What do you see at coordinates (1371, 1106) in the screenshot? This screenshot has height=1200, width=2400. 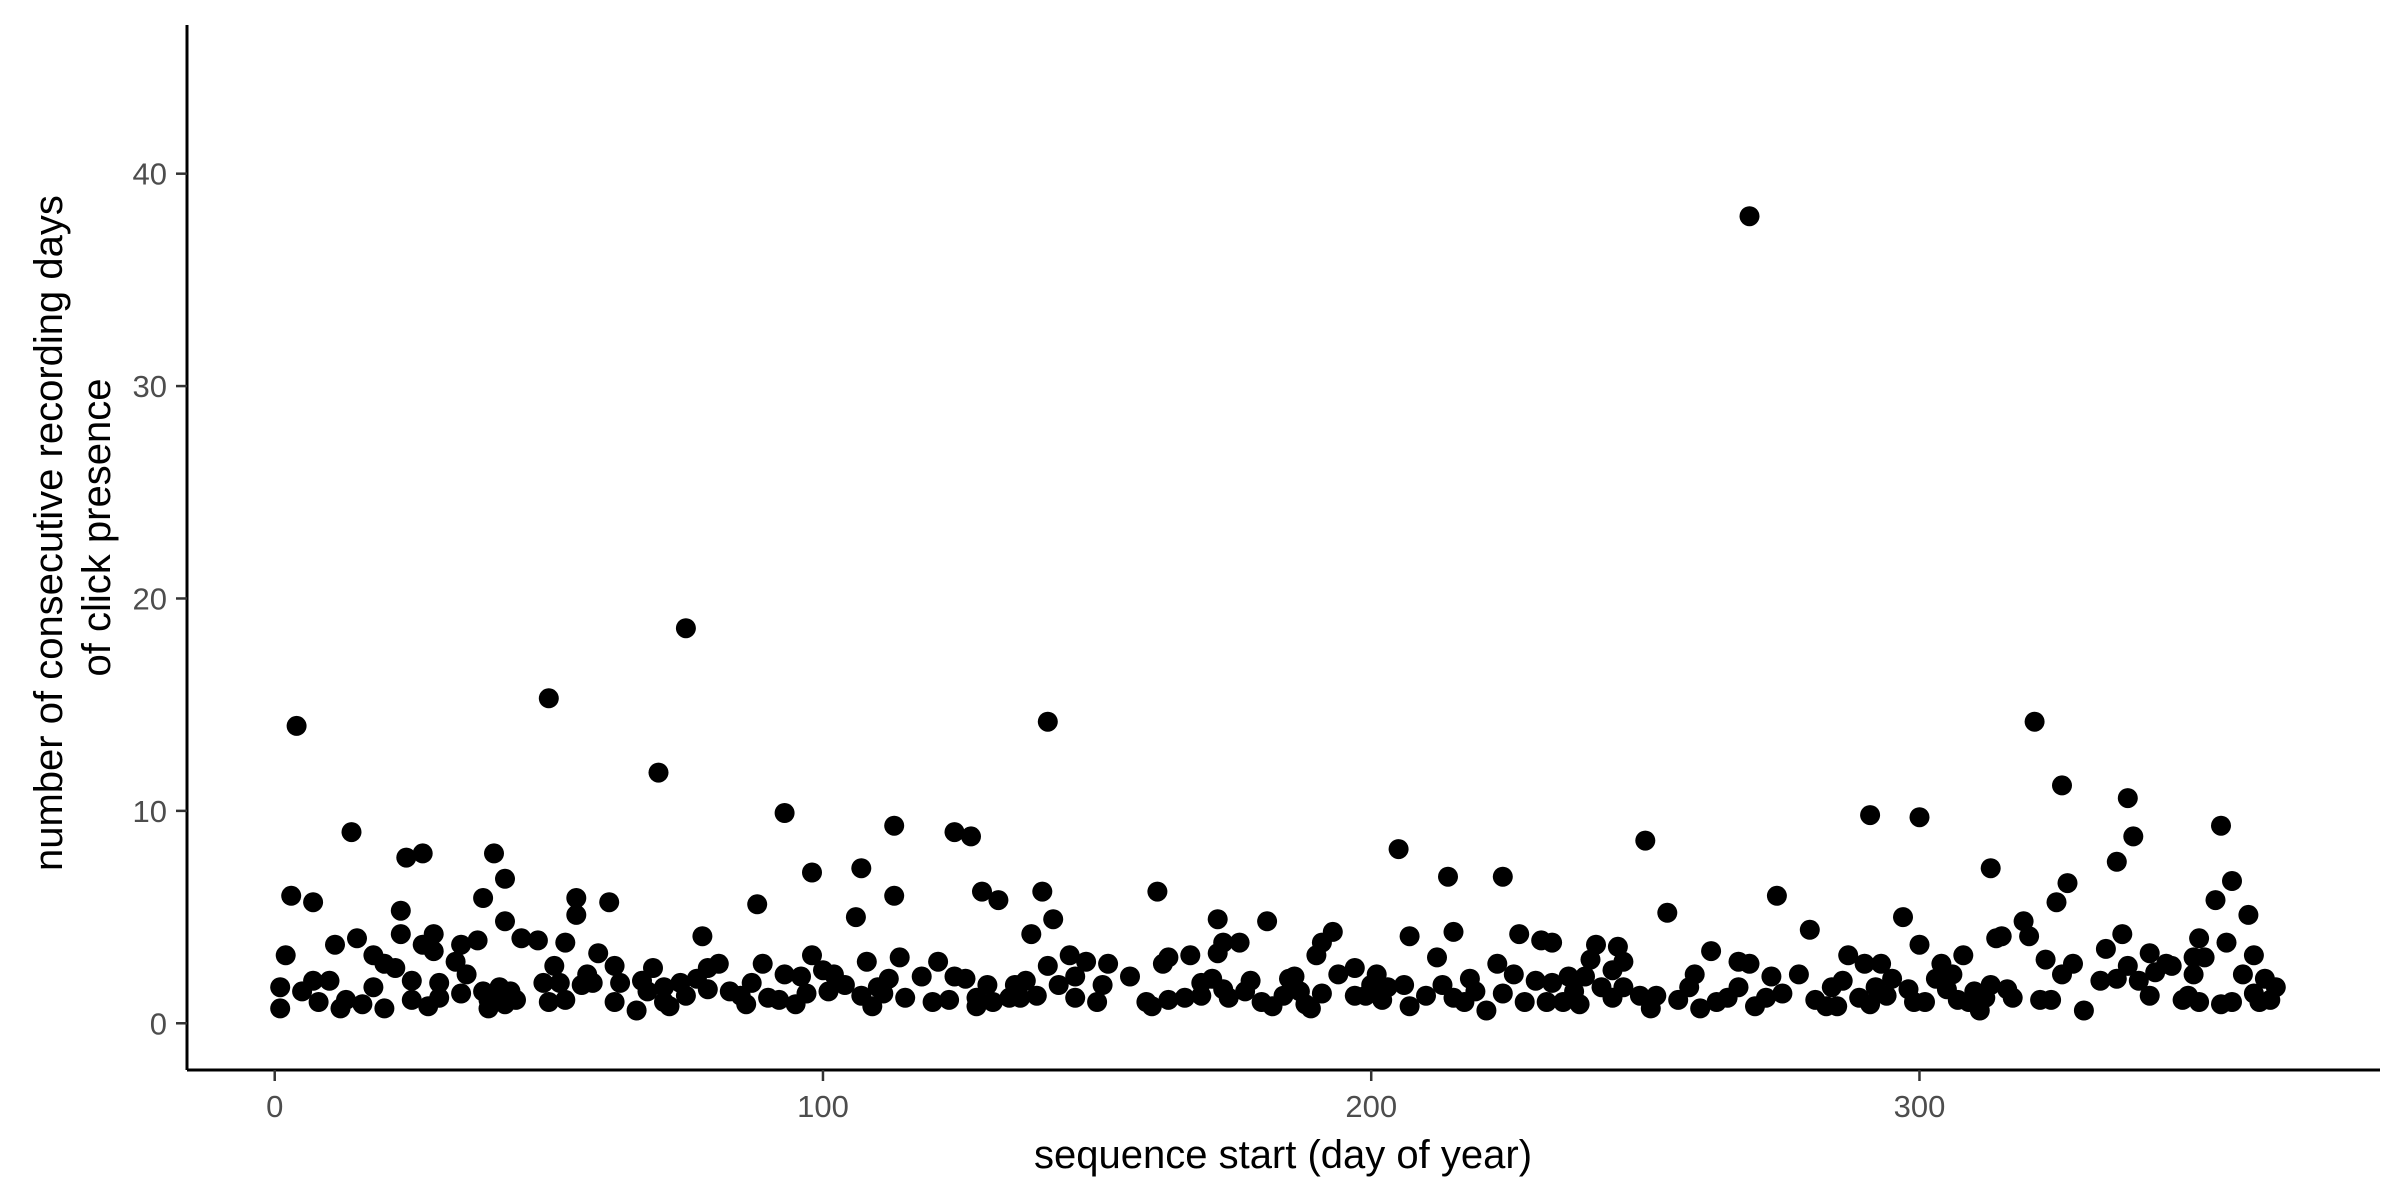 I see `x-tick-label: 200` at bounding box center [1371, 1106].